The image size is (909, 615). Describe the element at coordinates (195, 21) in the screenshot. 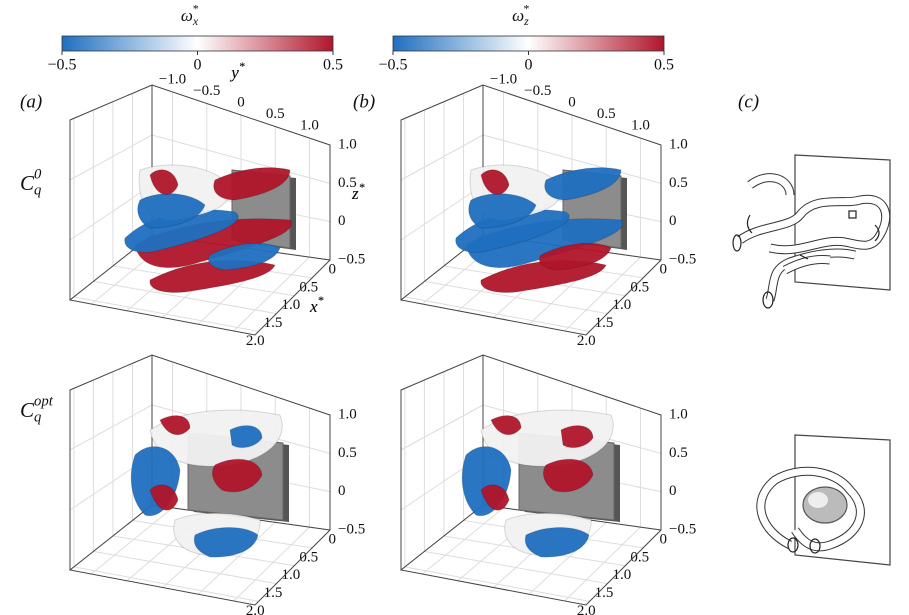

I see `subscript: x` at that location.